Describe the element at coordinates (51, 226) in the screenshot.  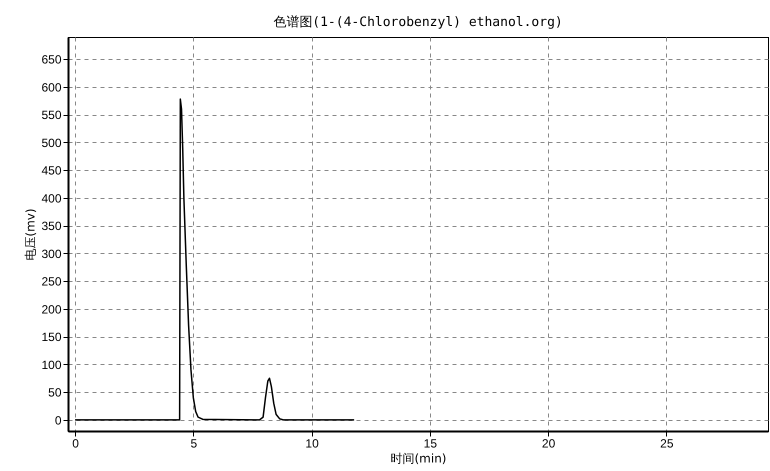
I see `y-tick-label: 350` at that location.